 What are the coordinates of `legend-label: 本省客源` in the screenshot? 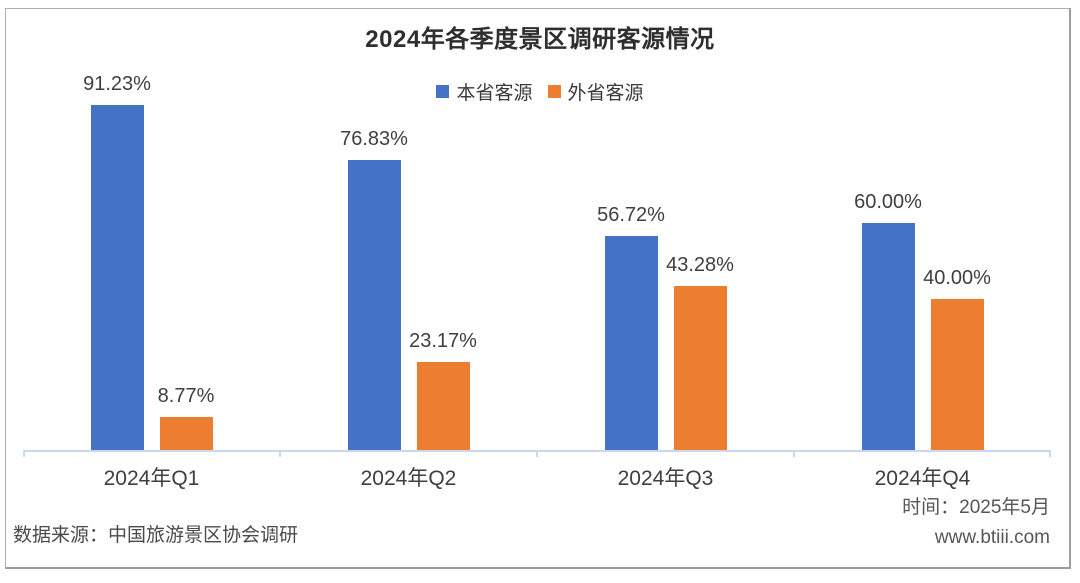 It's located at (494, 93).